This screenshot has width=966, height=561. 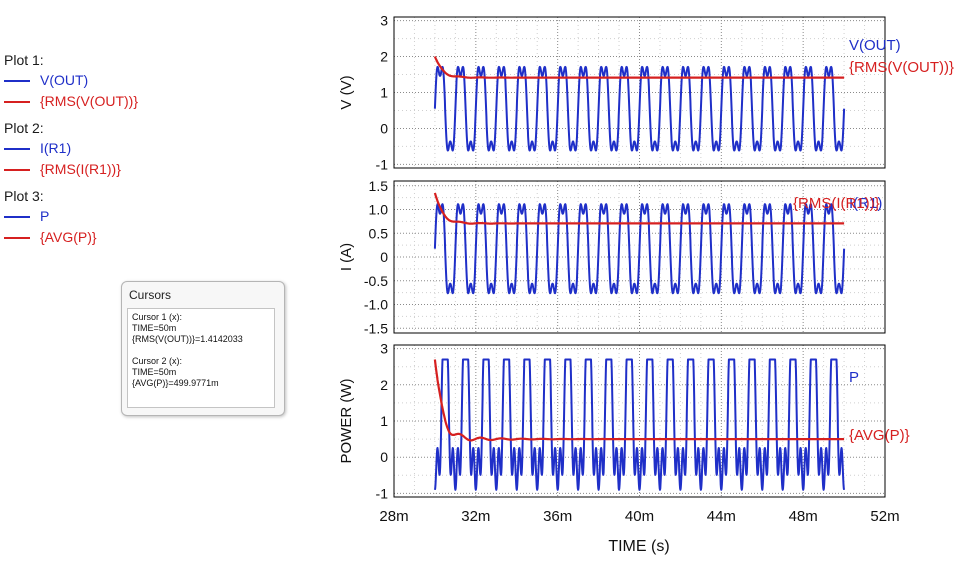 I want to click on cursor2-value: {AVG(P)}=499.9771m, so click(x=175, y=383).